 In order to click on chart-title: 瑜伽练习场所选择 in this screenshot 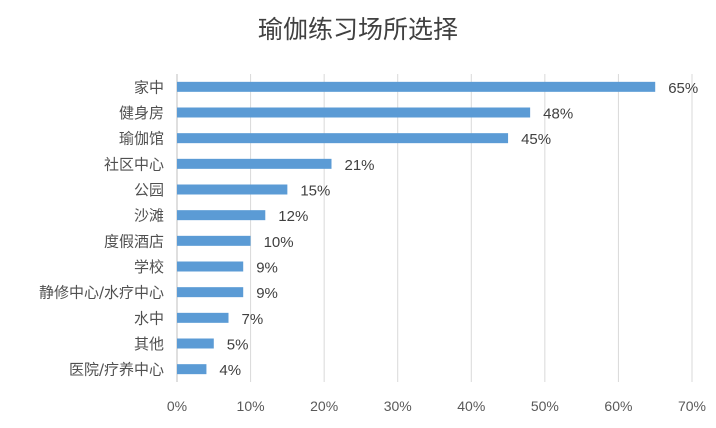, I will do `click(357, 29)`.